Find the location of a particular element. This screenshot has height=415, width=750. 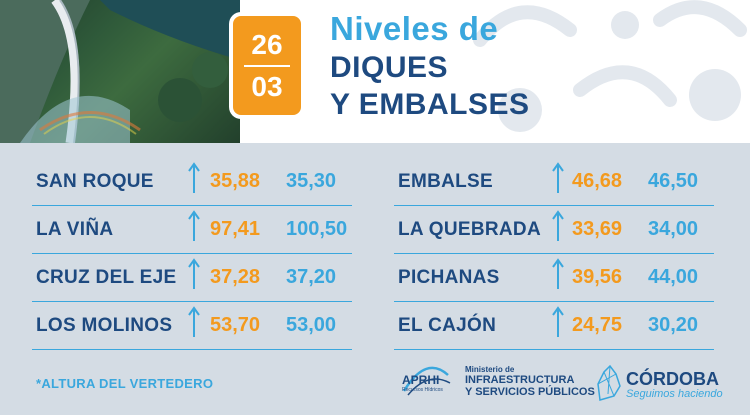

spillway-level: 46,50 is located at coordinates (673, 181).